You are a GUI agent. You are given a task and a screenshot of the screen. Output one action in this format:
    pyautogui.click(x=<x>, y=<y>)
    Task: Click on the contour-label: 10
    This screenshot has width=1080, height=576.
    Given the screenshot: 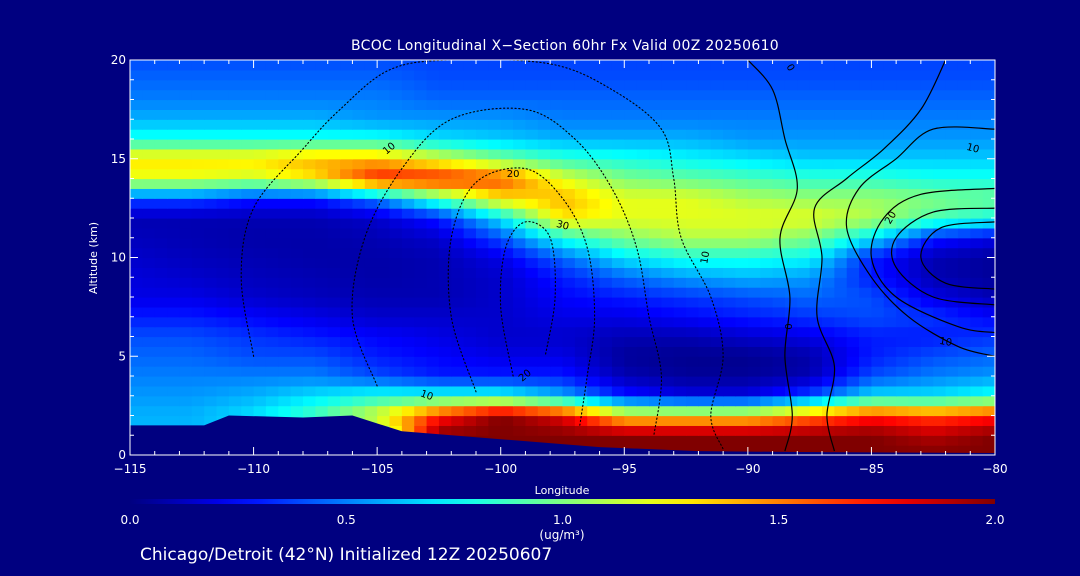 What is the action you would take?
    pyautogui.click(x=945, y=342)
    